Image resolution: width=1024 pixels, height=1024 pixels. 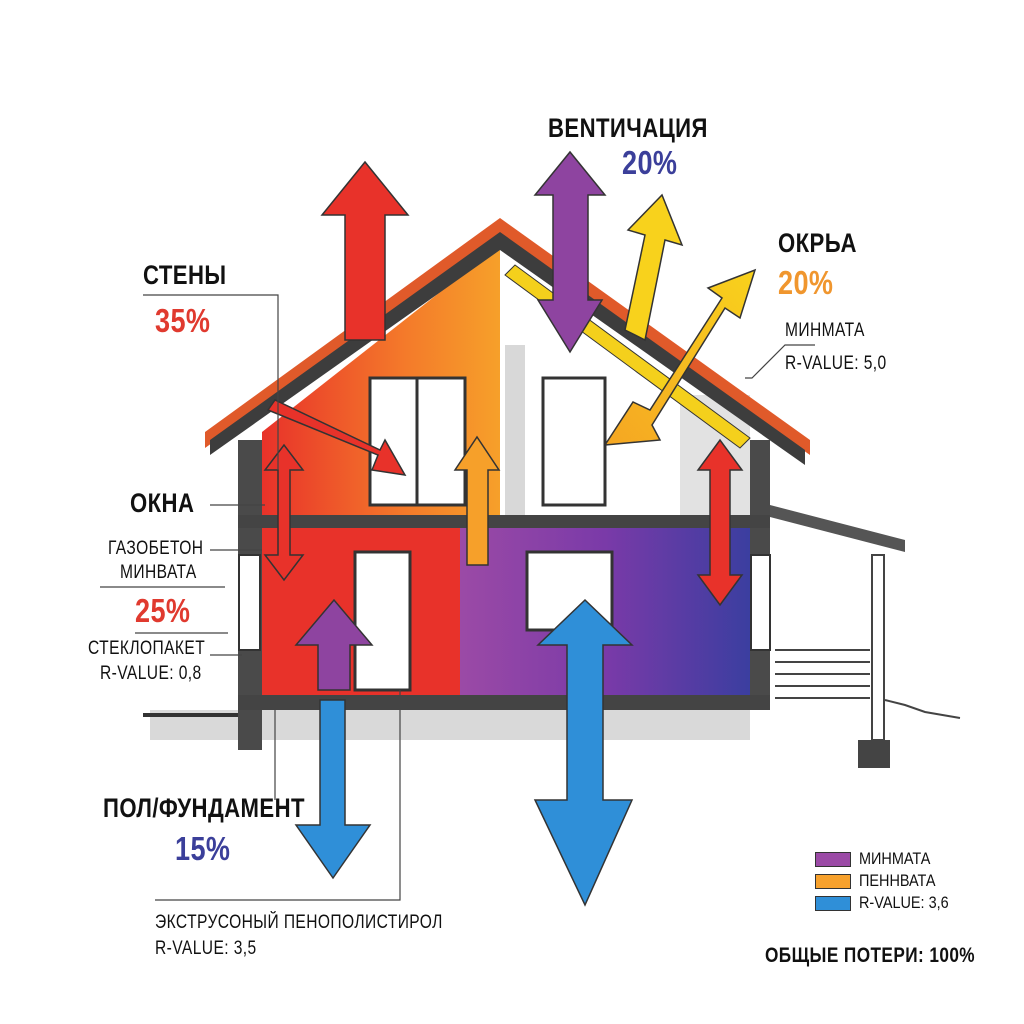 I want to click on upper-orange-arrow, so click(x=477, y=500).